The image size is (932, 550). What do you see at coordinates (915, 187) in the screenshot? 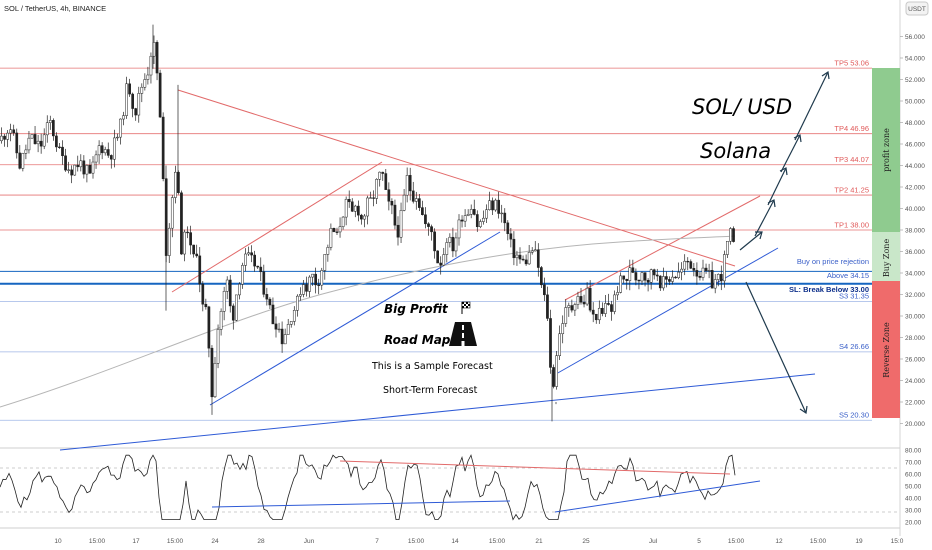
I see `price-tick-label: 42.000` at bounding box center [915, 187].